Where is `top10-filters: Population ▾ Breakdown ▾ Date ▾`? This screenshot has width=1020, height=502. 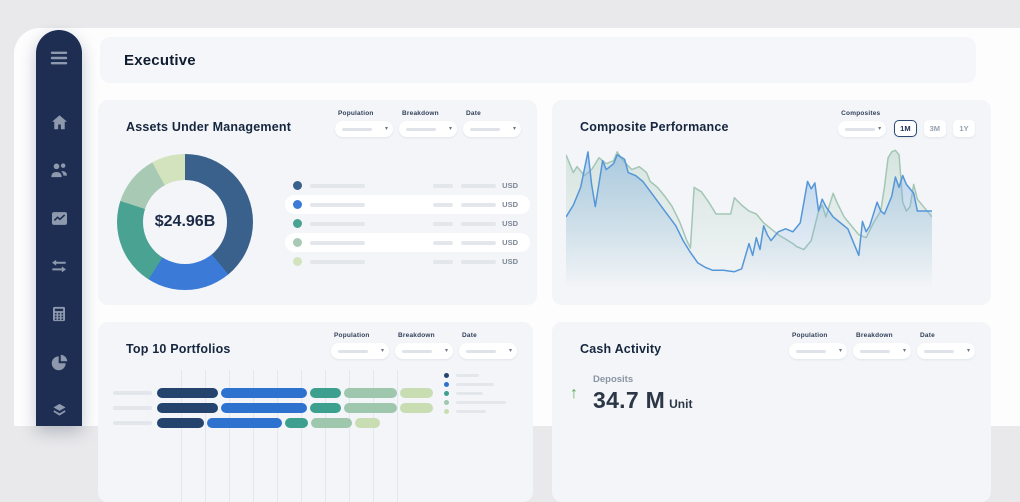
top10-filters: Population ▾ Breakdown ▾ Date ▾ is located at coordinates (424, 345).